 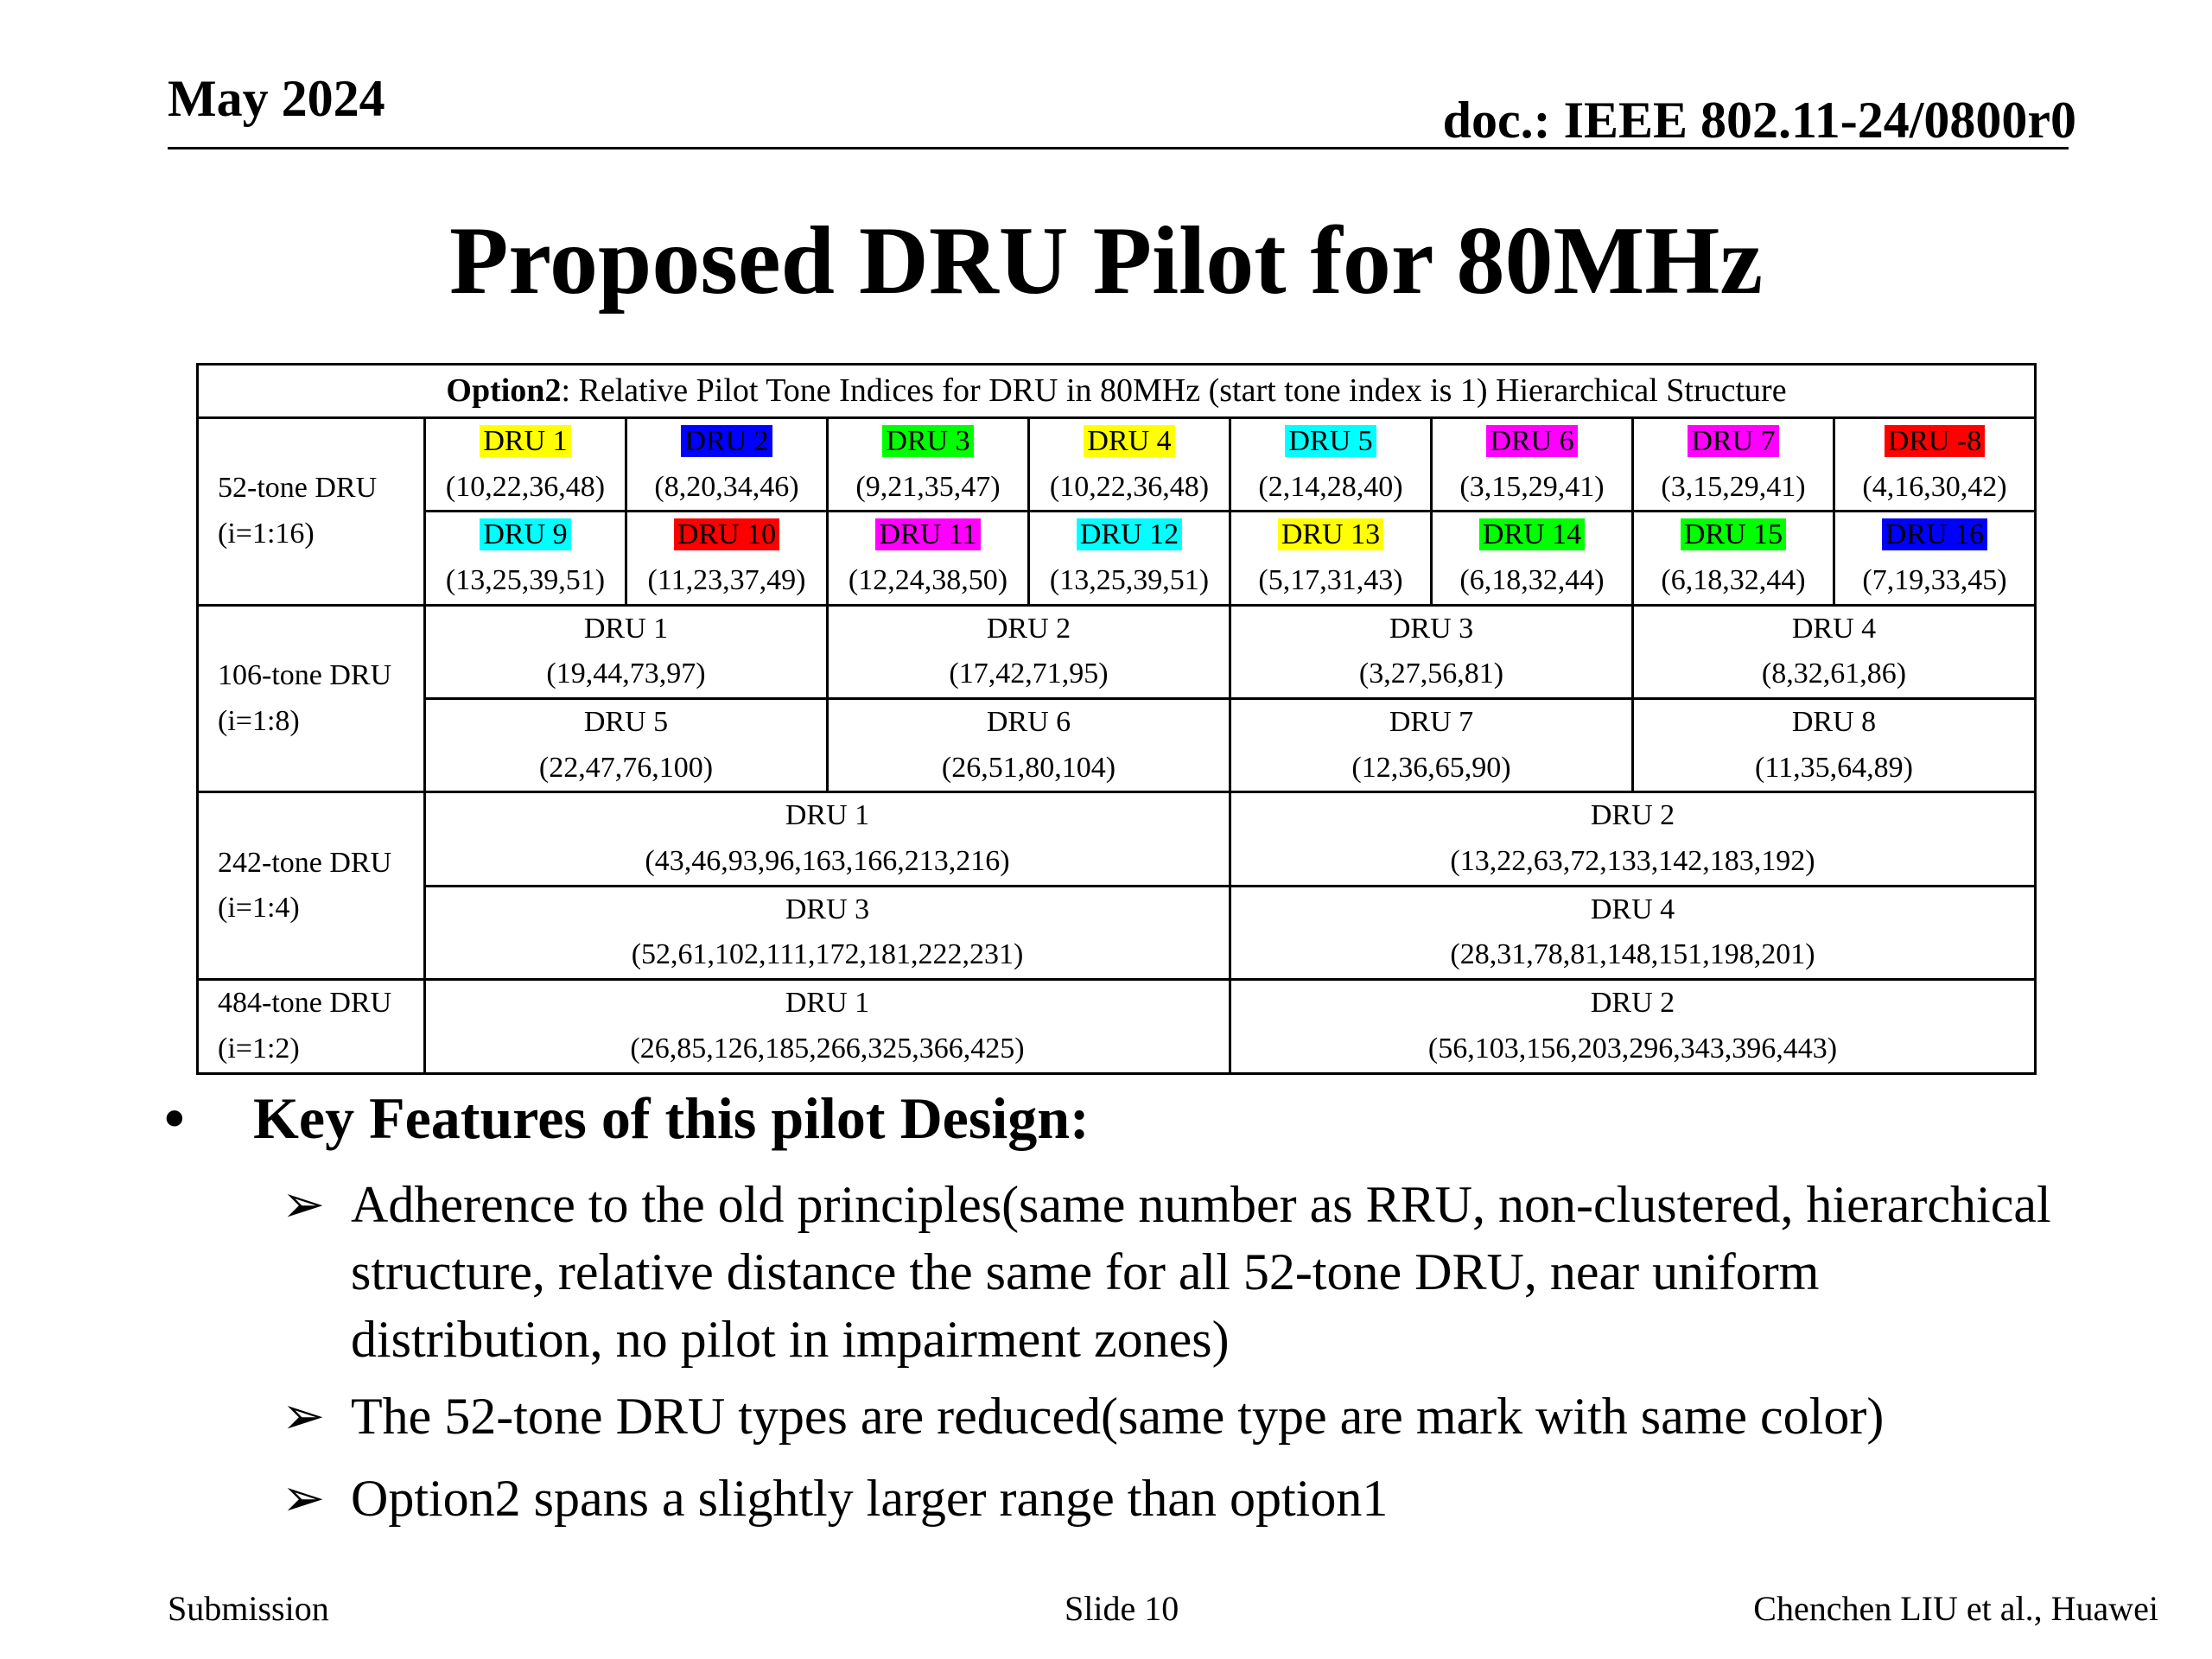 What do you see at coordinates (311, 511) in the screenshot?
I see `row-header-52: 52-tone DRU (i=1:16)` at bounding box center [311, 511].